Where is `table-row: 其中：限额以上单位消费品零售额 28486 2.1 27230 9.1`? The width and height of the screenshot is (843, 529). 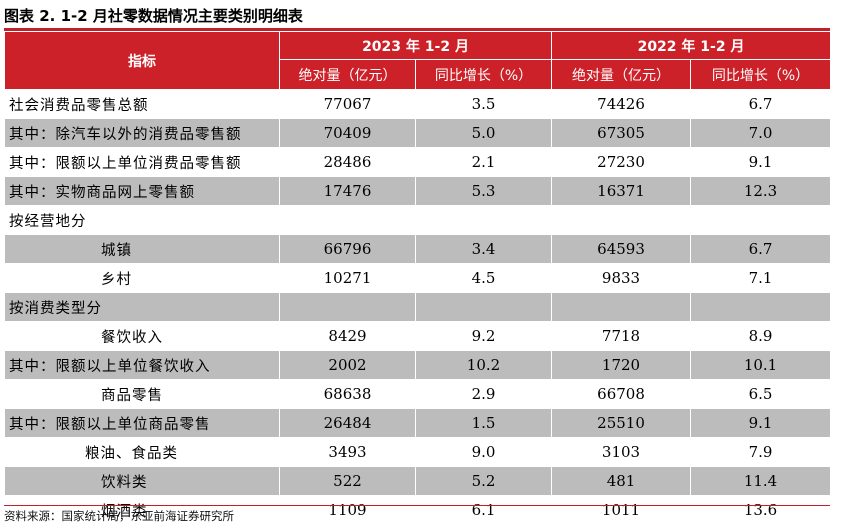
table-row: 其中：限额以上单位消费品零售额 28486 2.1 27230 9.1 is located at coordinates (418, 162).